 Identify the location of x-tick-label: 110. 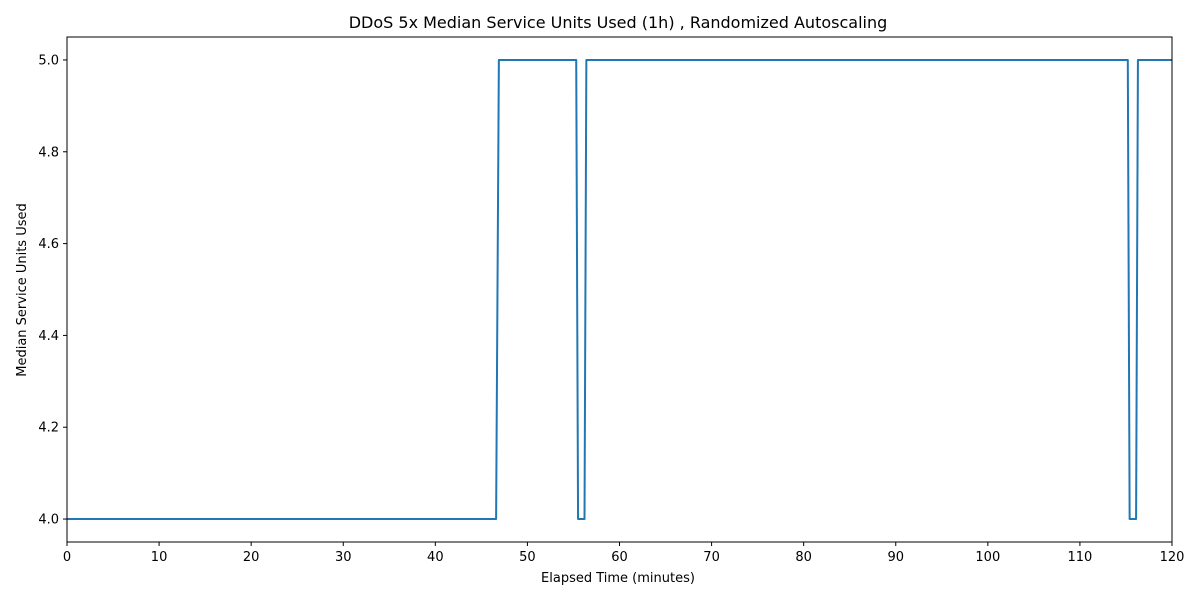
(1080, 557).